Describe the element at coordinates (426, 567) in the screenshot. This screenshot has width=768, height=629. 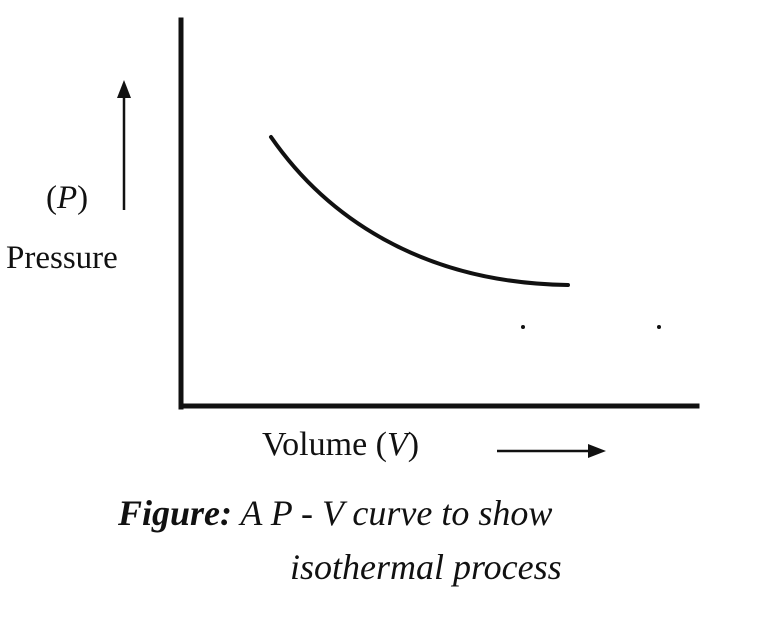
I see `figure-caption-line-2: isothermal process` at that location.